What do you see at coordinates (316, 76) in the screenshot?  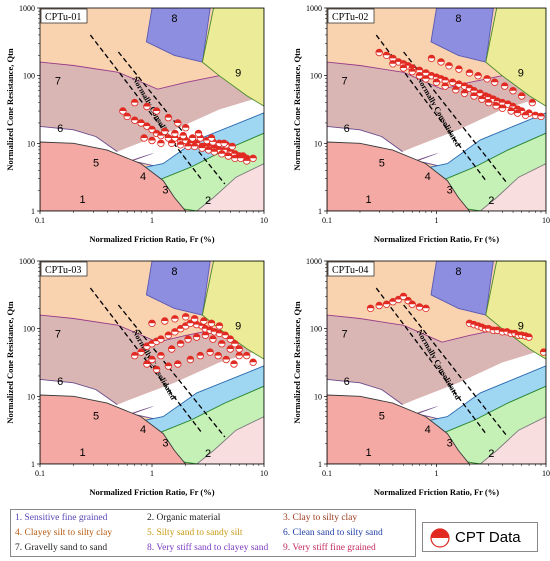 I see `y-tick-label: 100` at bounding box center [316, 76].